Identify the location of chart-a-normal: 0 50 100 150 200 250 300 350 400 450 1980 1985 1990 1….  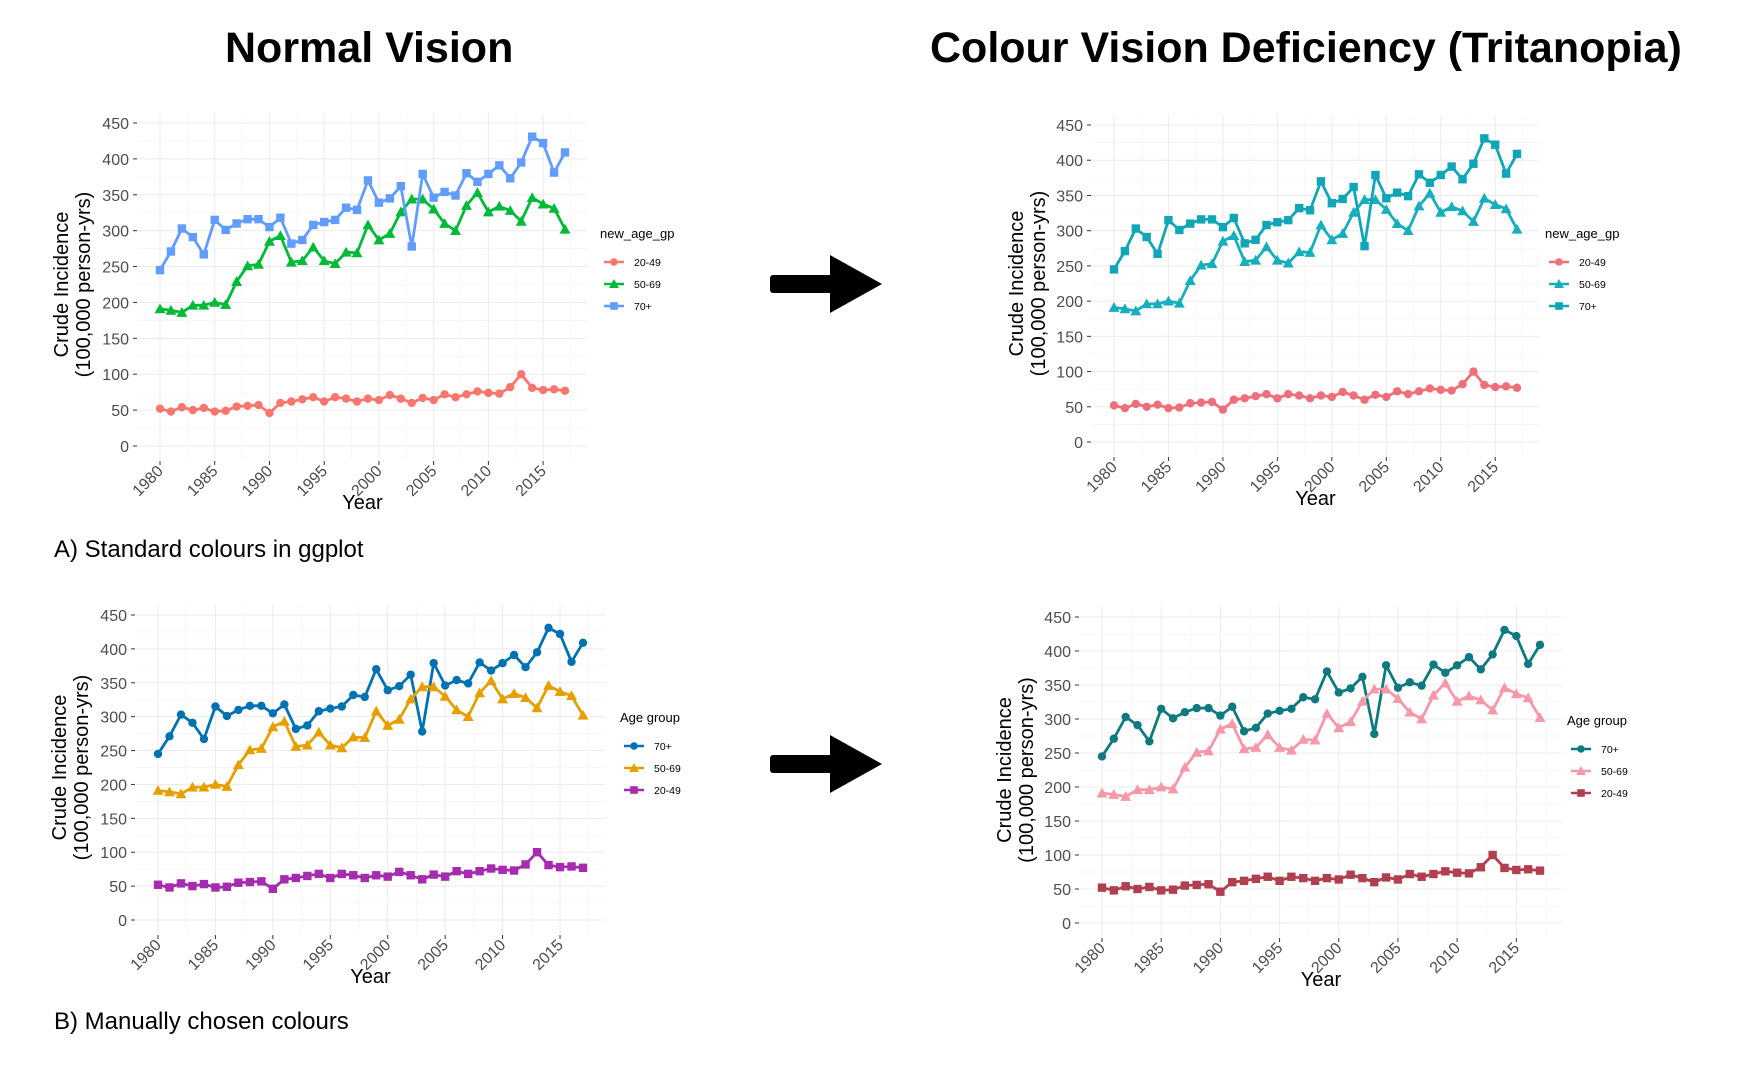
(362, 313).